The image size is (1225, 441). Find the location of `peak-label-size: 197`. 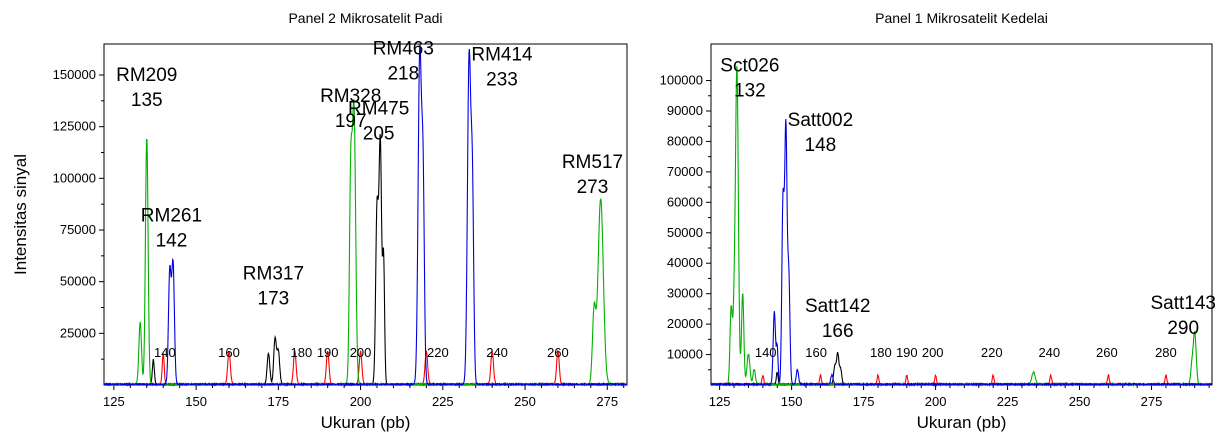

peak-label-size: 197 is located at coordinates (351, 121).